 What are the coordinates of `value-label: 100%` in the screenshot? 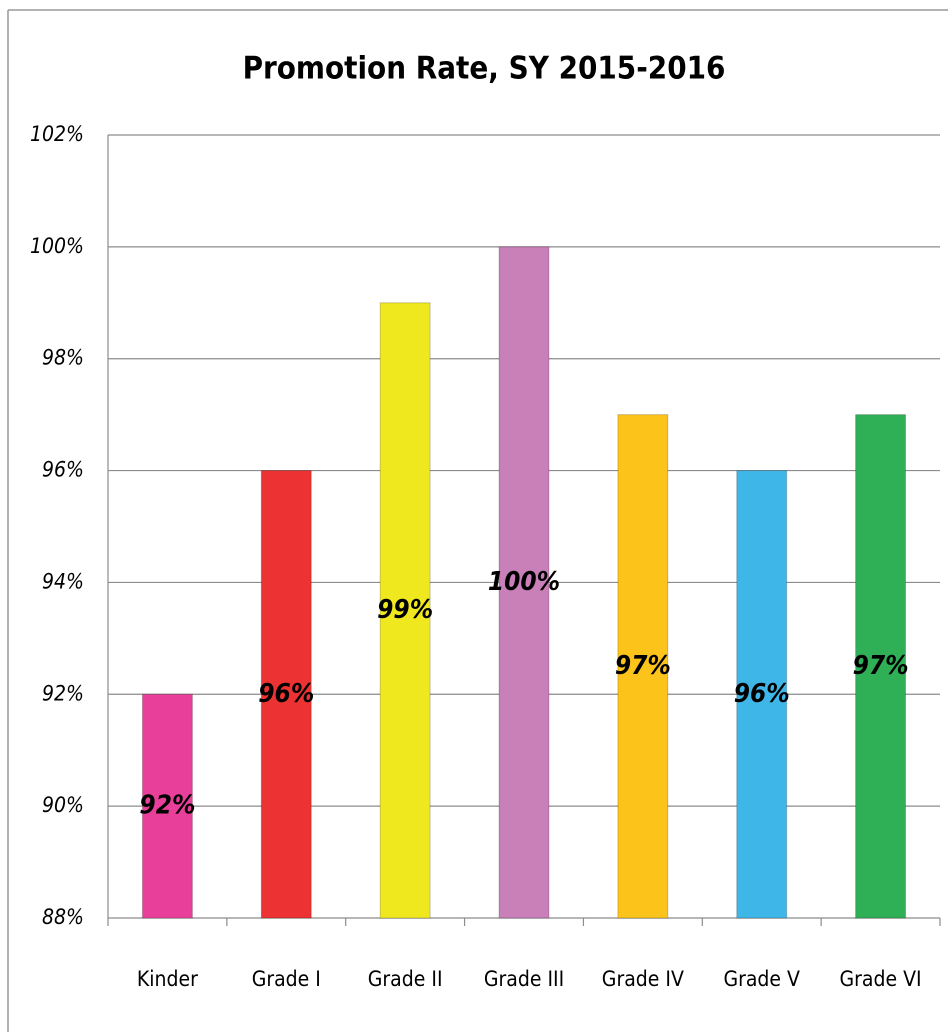 It's located at (524, 582).